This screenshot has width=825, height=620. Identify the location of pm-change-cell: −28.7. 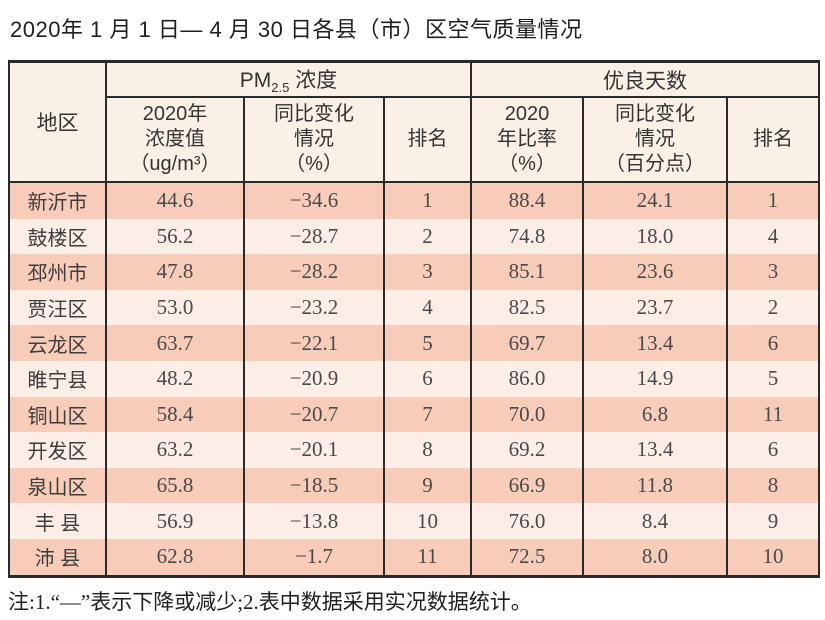
(314, 236).